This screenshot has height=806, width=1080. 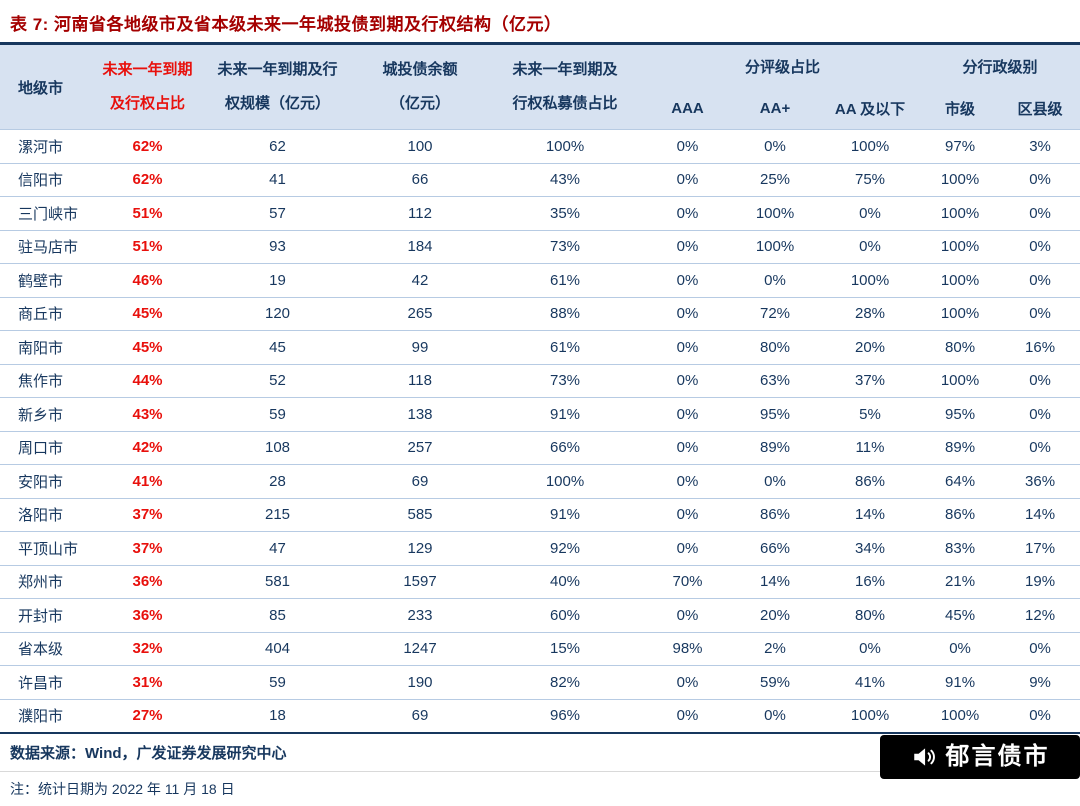 I want to click on cell-aaa: 70%, so click(x=687, y=582).